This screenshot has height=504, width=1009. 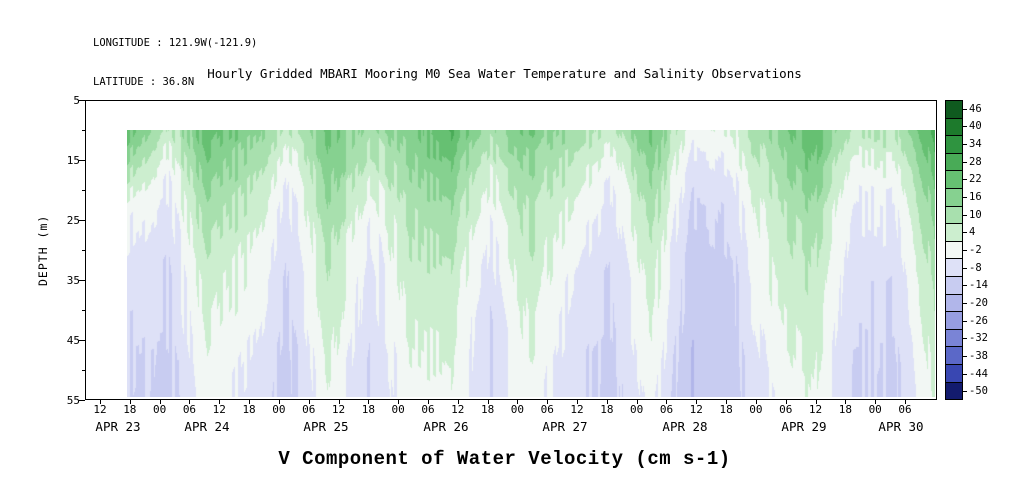 What do you see at coordinates (975, 267) in the screenshot?
I see `colorbar-tick-label: -8` at bounding box center [975, 267].